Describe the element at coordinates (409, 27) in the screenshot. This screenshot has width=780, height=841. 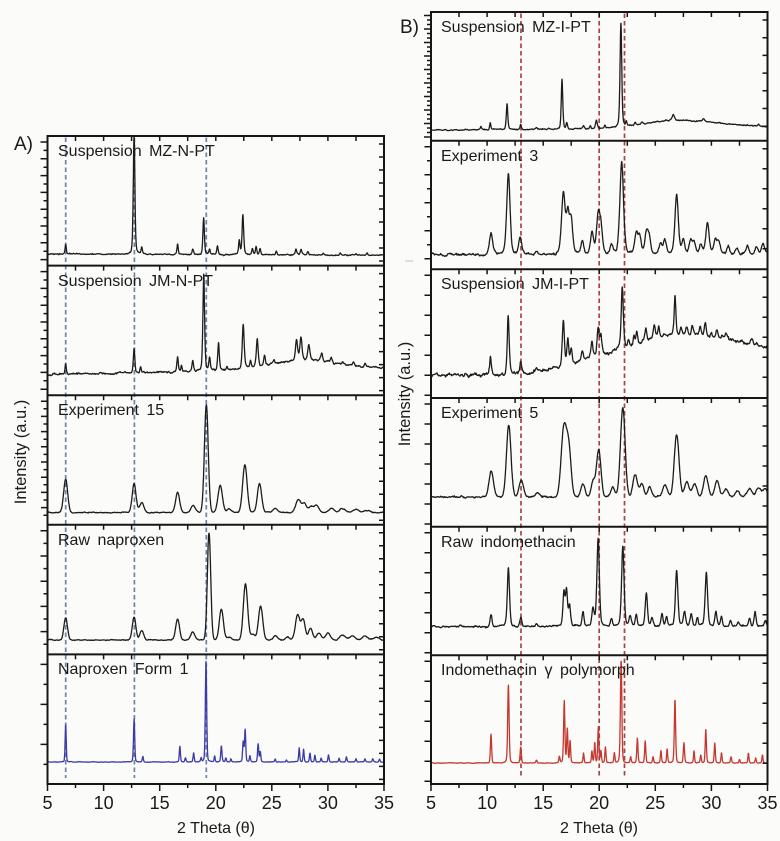
I see `svg-text: B)` at that location.